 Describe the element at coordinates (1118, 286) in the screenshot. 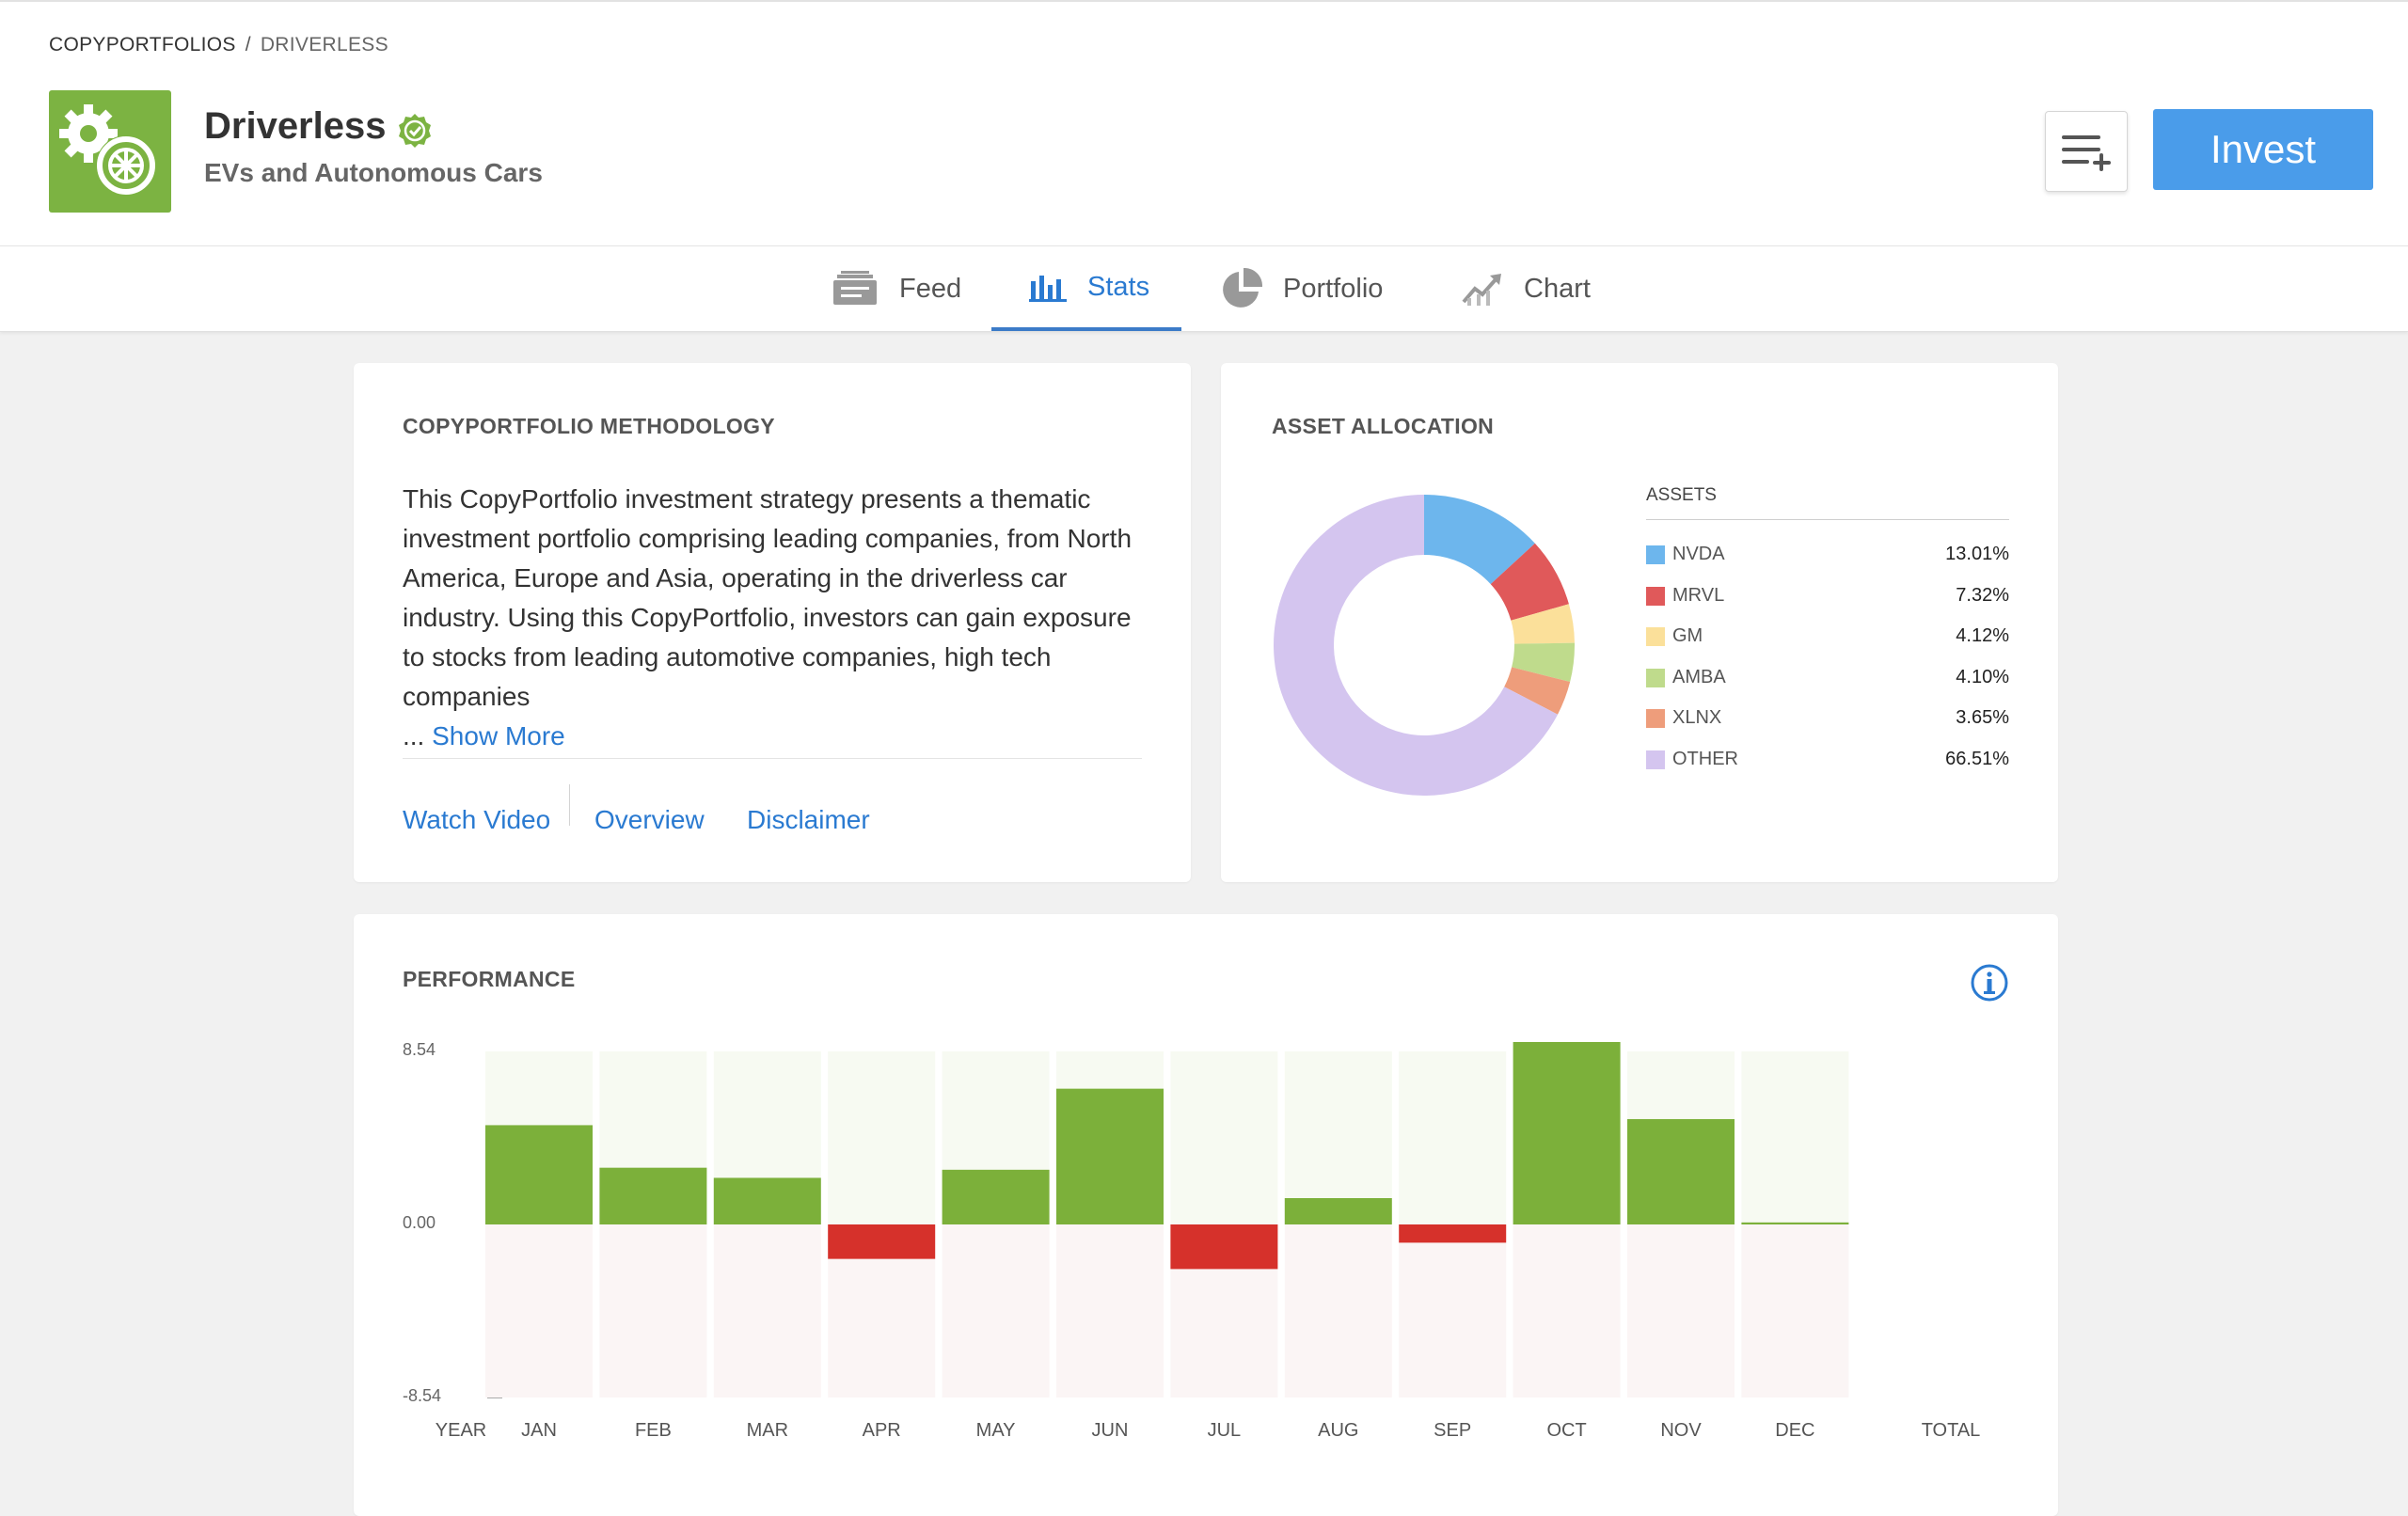

I see `tab-stats-label: Stats` at that location.